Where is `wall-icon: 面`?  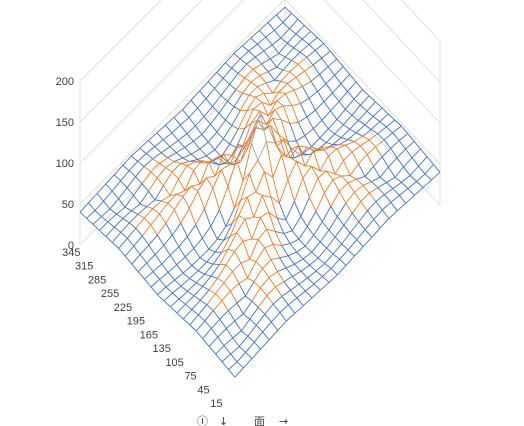 wall-icon: 面 is located at coordinates (259, 420).